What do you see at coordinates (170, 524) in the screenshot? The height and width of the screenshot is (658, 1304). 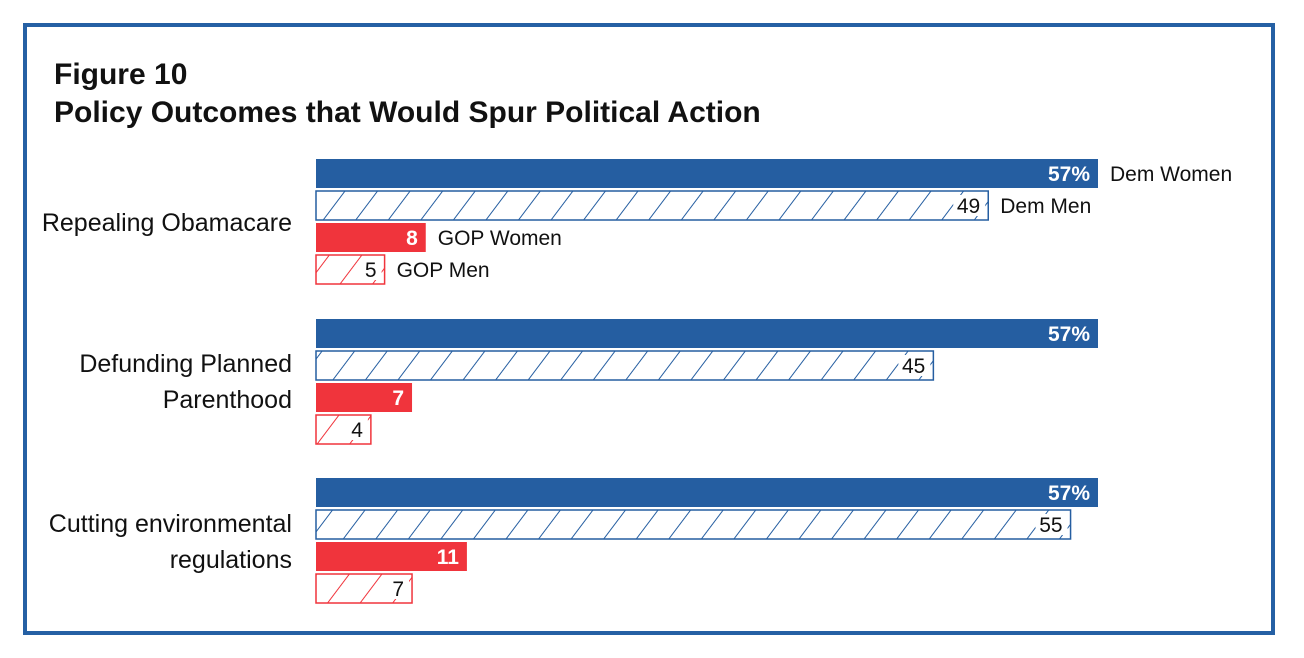 I see `category-label: Cutting environmental` at bounding box center [170, 524].